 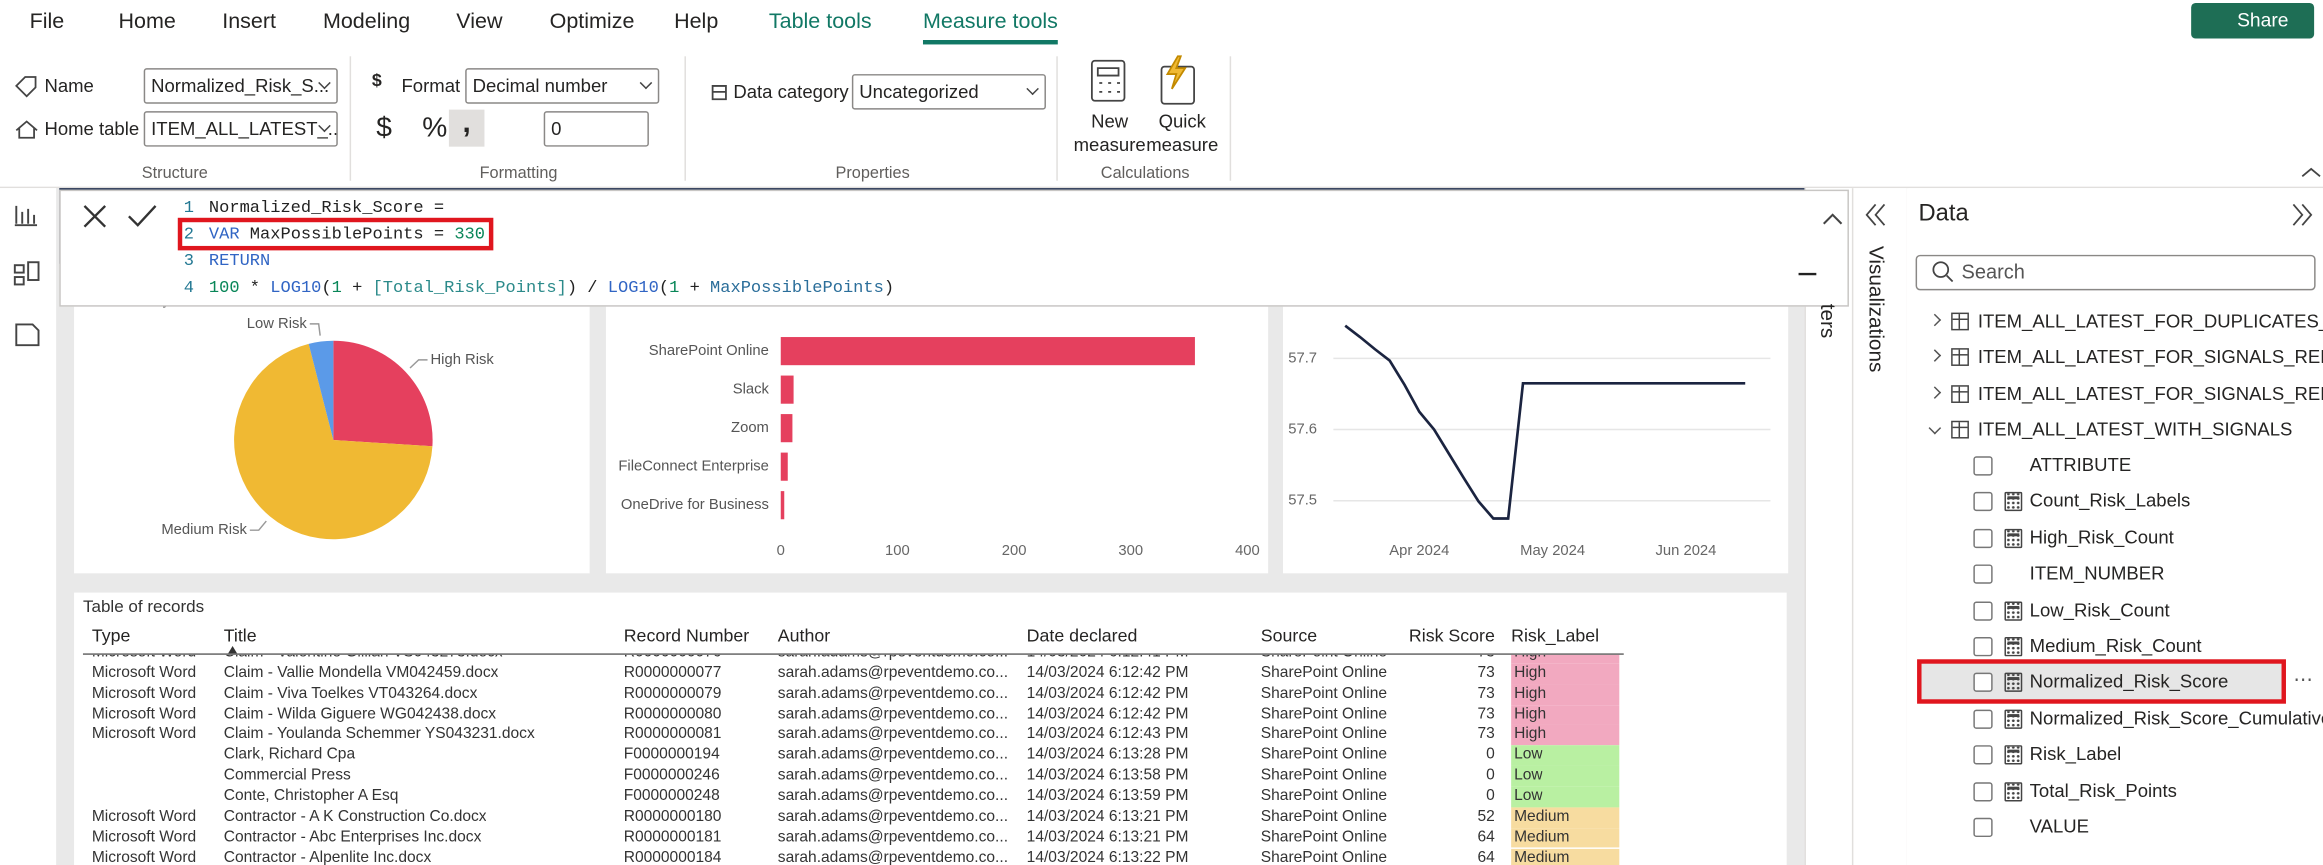 What do you see at coordinates (2253, 20) in the screenshot?
I see `share-button: Share` at bounding box center [2253, 20].